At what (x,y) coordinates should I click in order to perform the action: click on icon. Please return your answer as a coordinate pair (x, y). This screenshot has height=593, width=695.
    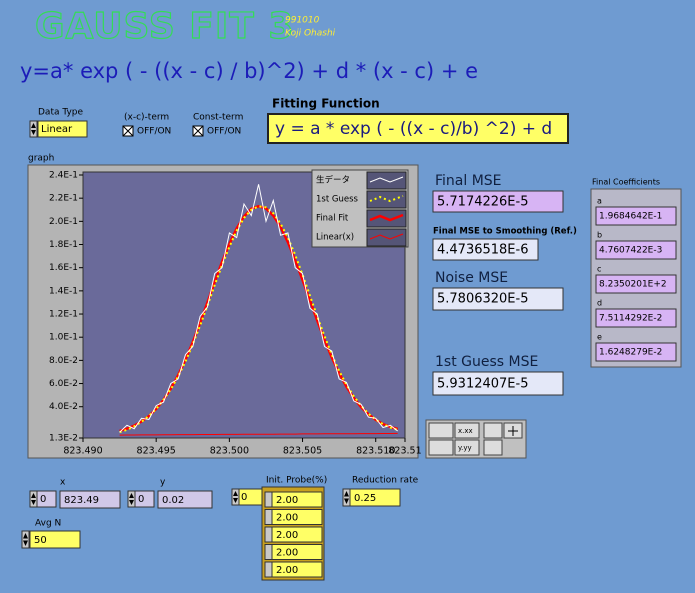
    Looking at the image, I should click on (513, 431).